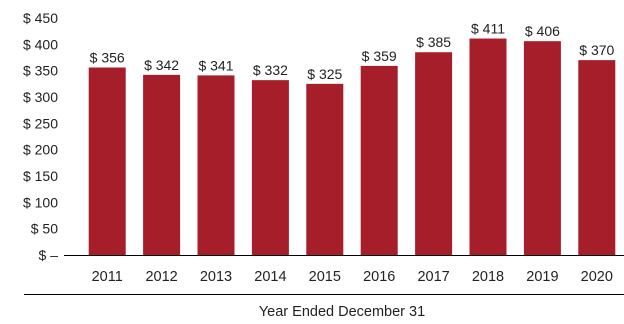  I want to click on y-tick-label: $ 50, so click(44, 229).